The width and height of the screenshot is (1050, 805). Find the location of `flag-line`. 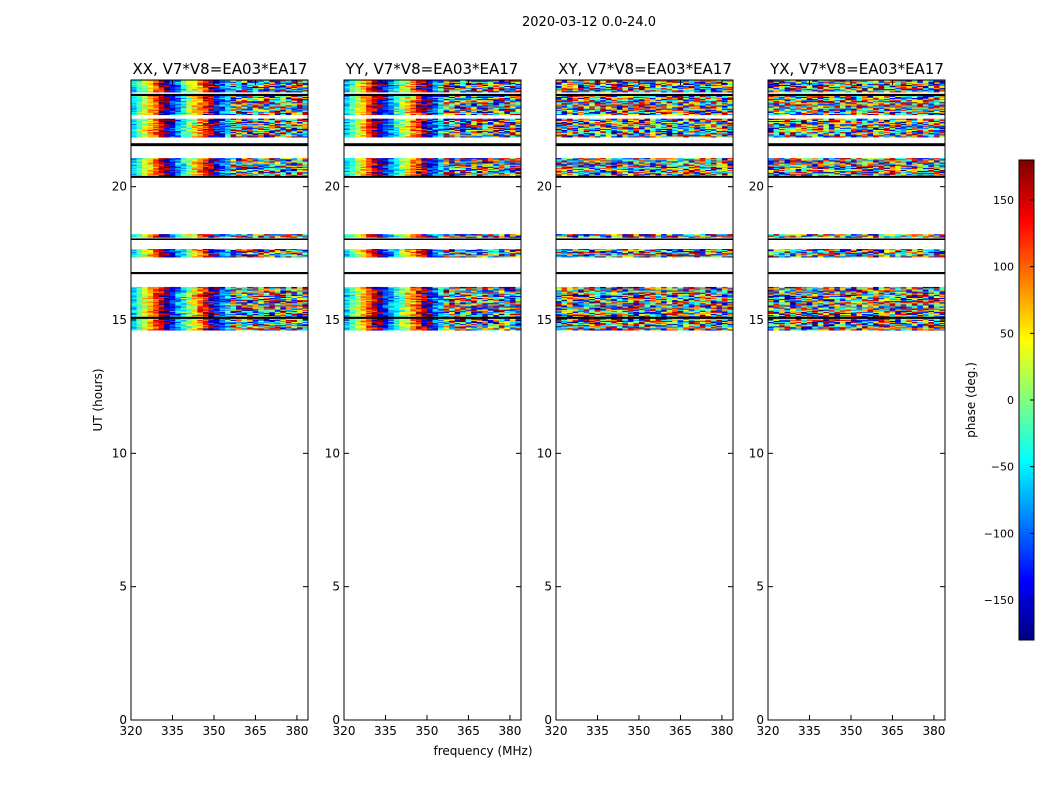

flag-line is located at coordinates (219, 239).